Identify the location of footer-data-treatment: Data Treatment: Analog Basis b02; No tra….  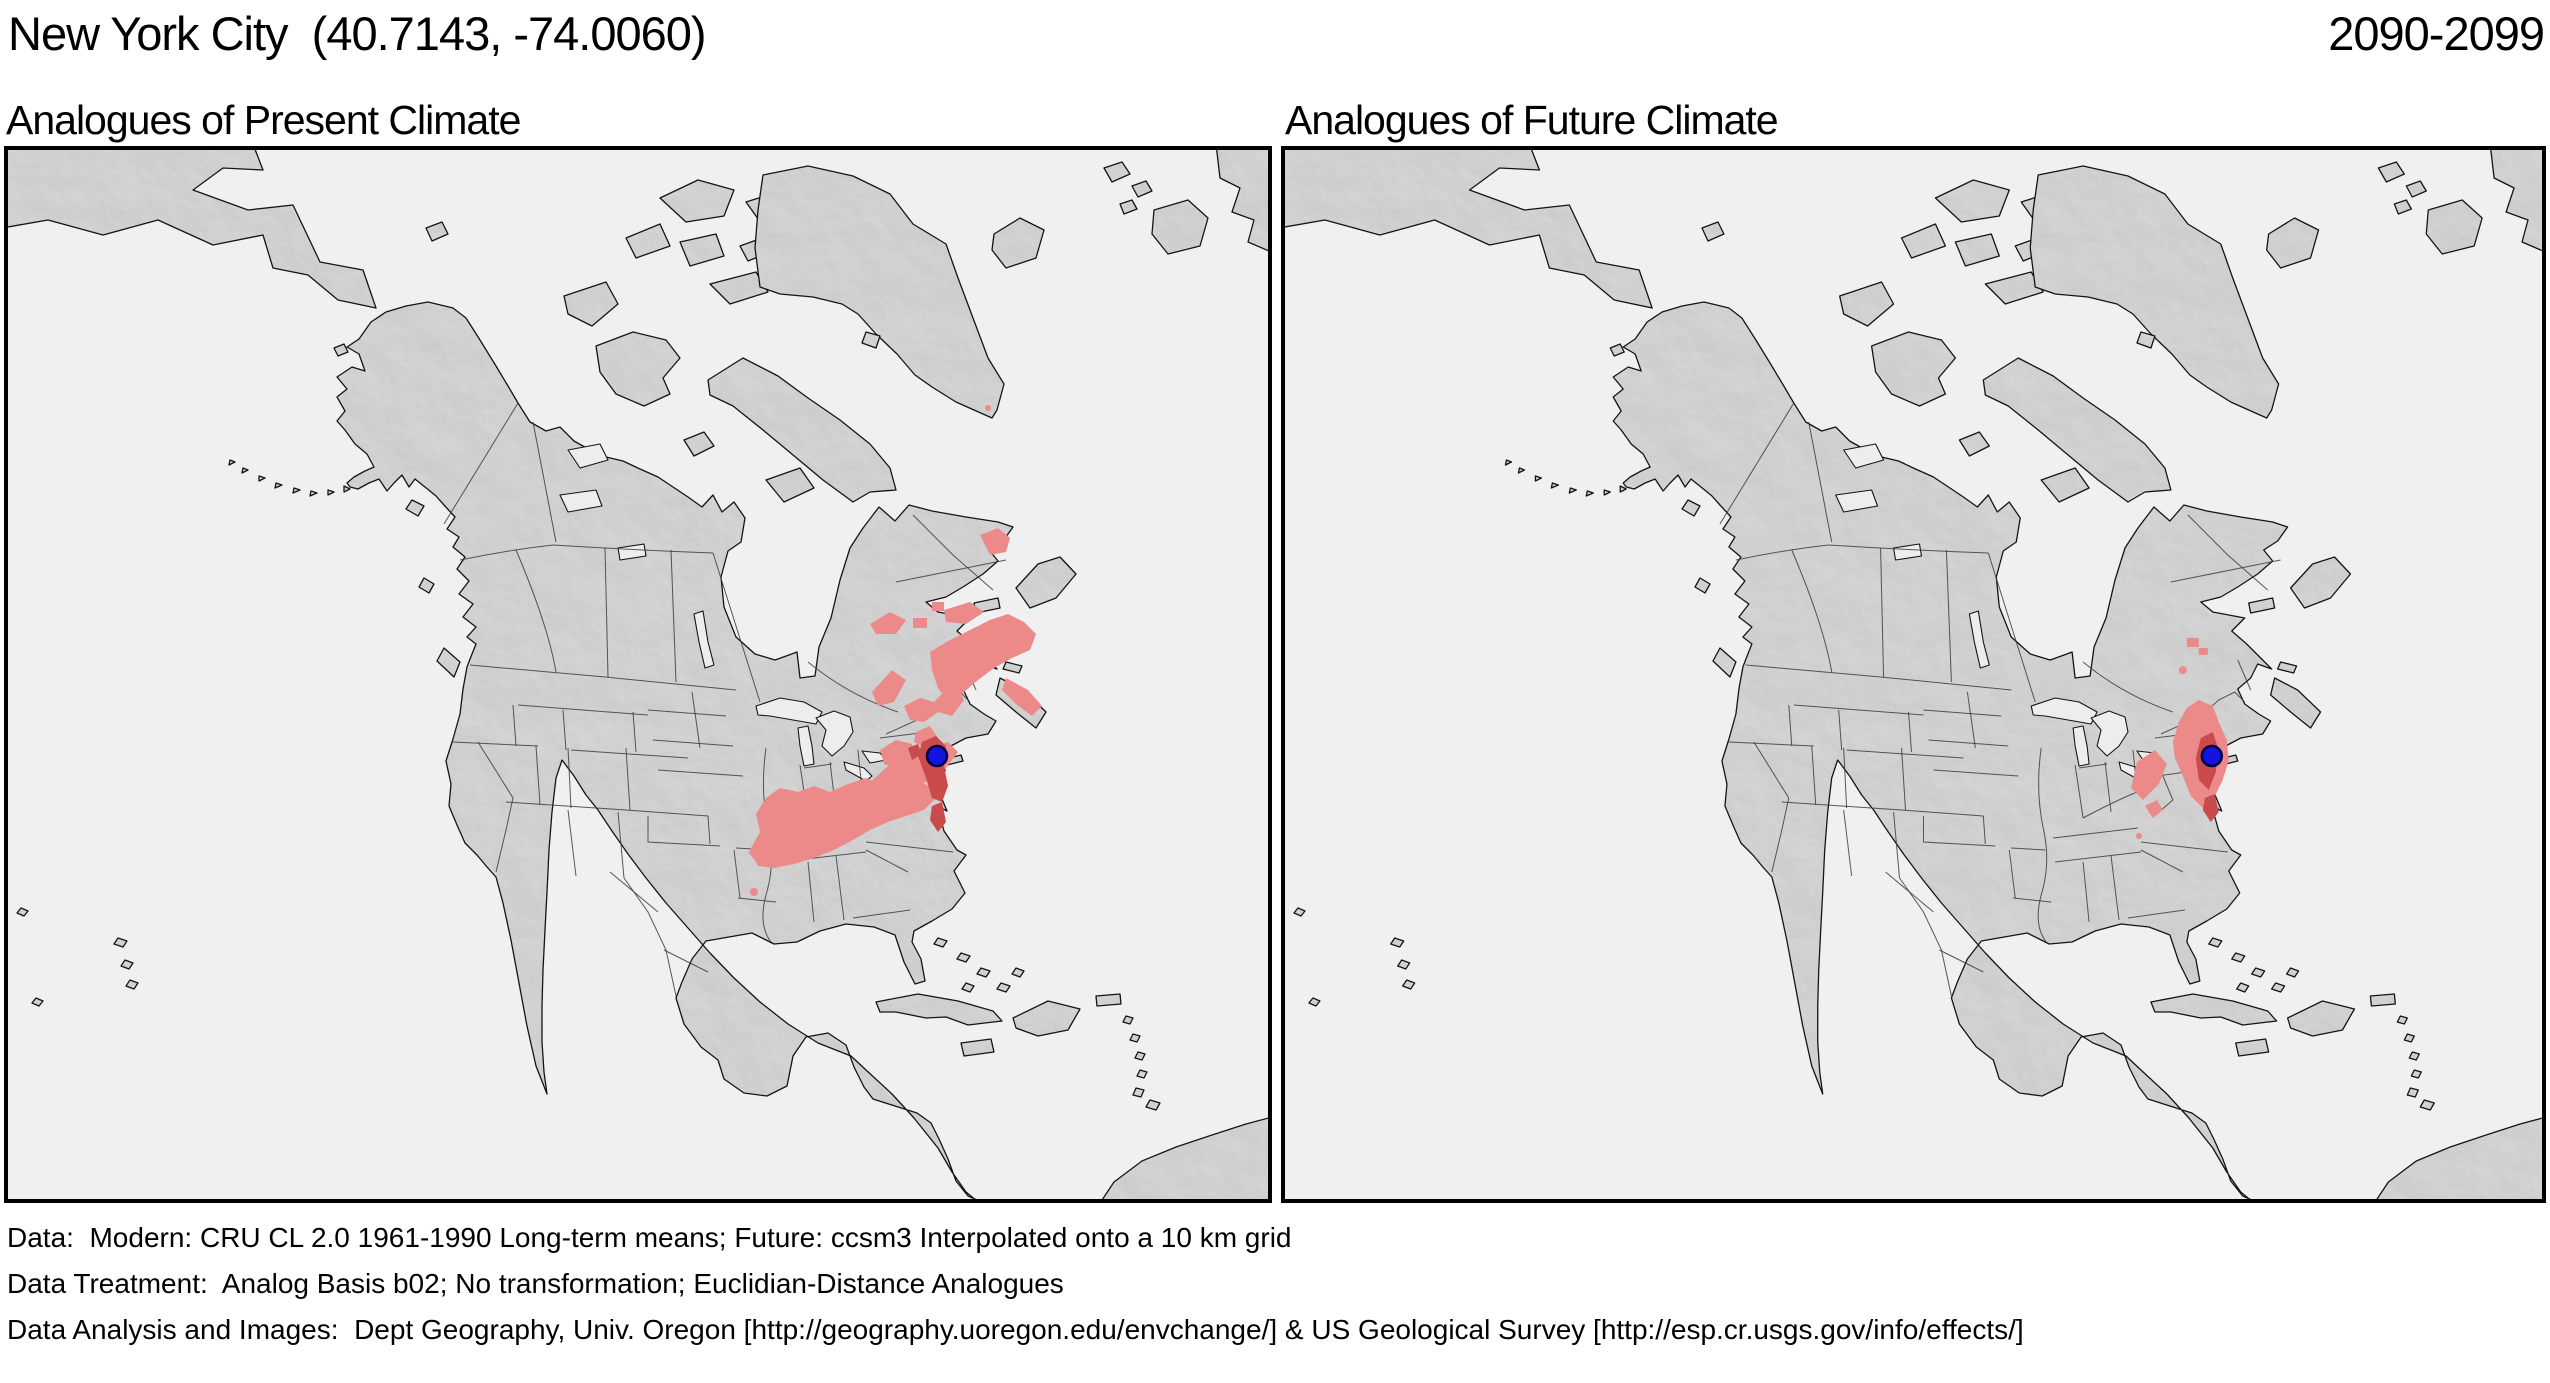
(535, 1283).